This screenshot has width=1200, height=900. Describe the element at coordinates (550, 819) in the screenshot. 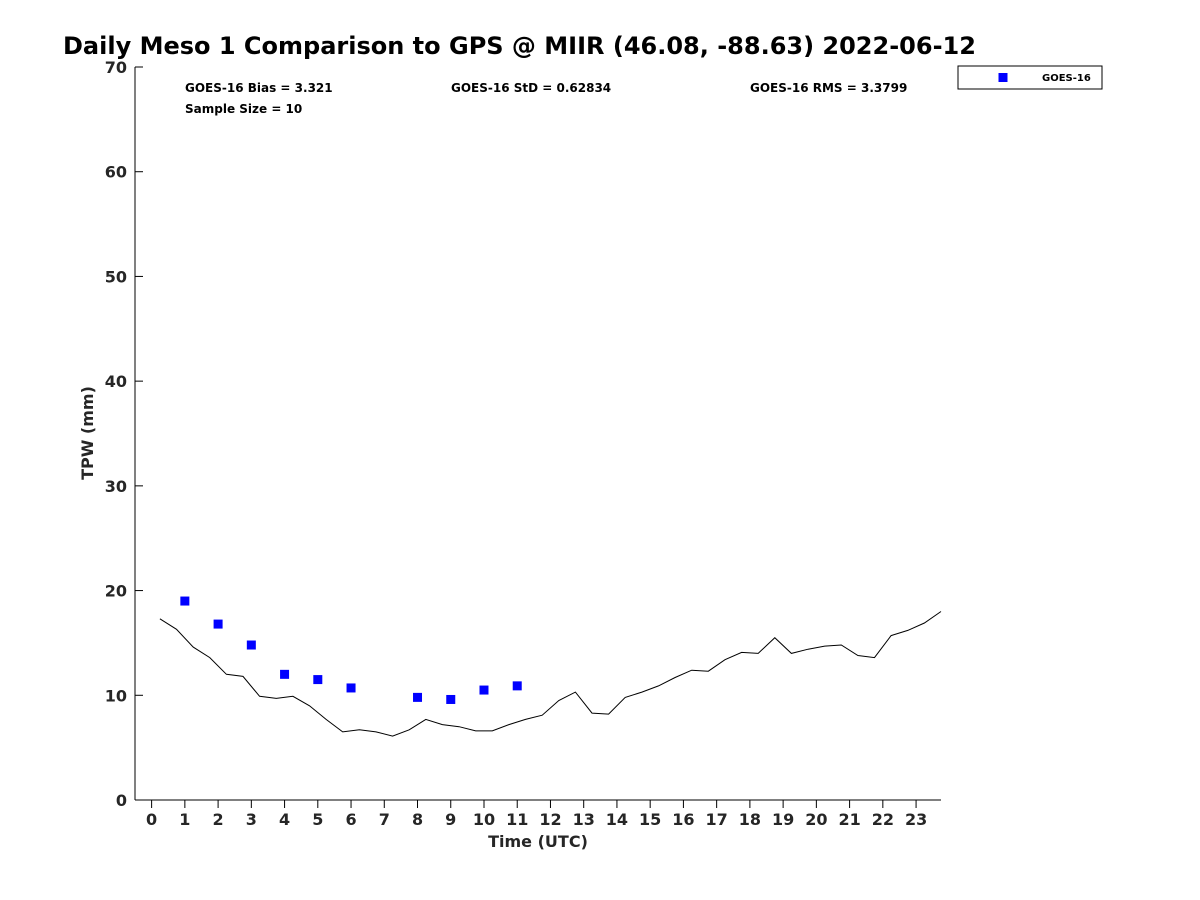

I see `x-tick-label: 12` at that location.